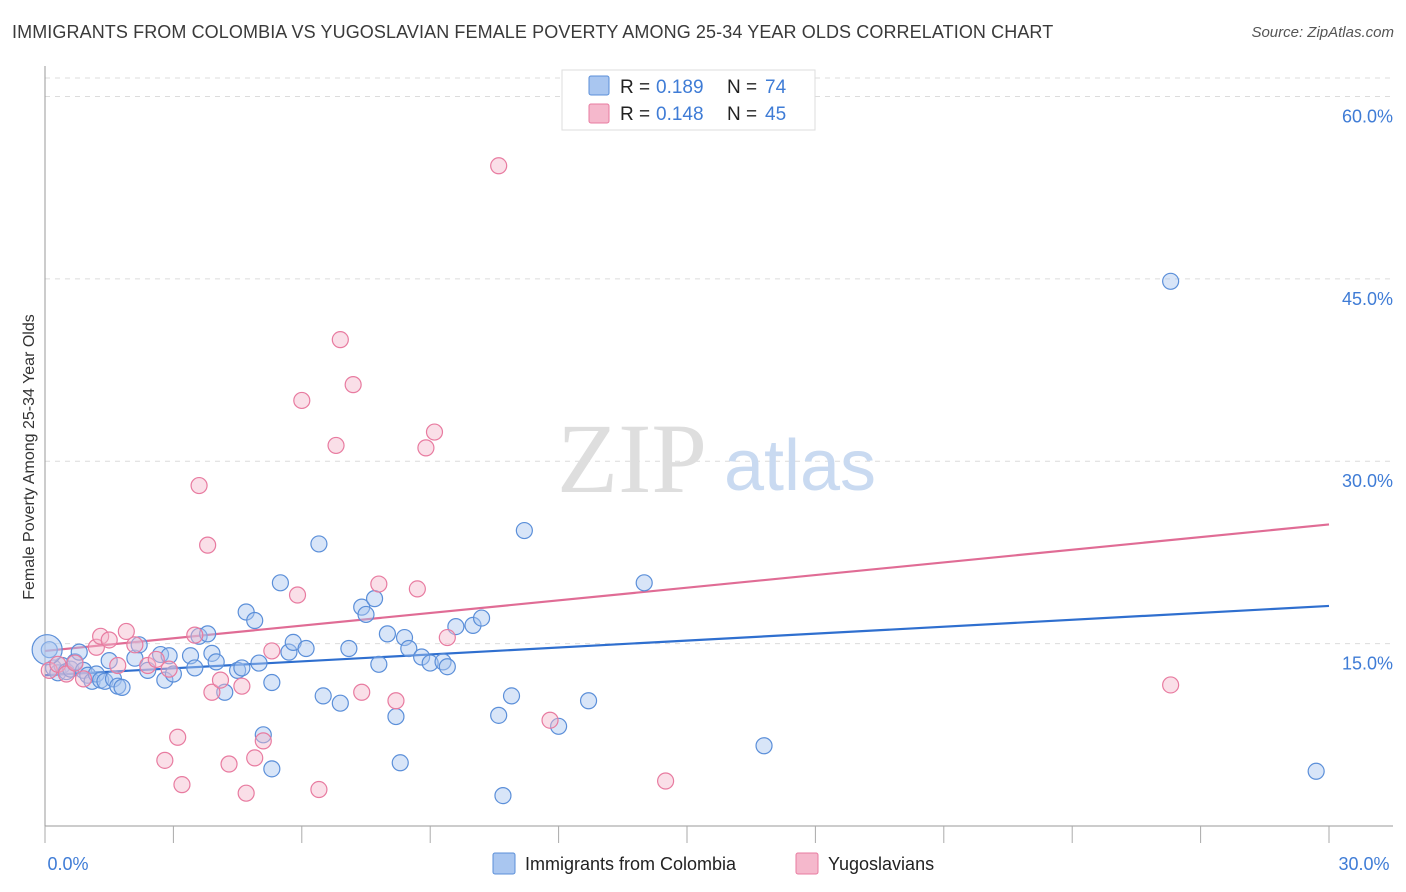 The width and height of the screenshot is (1406, 892). Describe the element at coordinates (881, 864) in the screenshot. I see `bottom-legend-label-yugoslavians: Yugoslavians` at that location.